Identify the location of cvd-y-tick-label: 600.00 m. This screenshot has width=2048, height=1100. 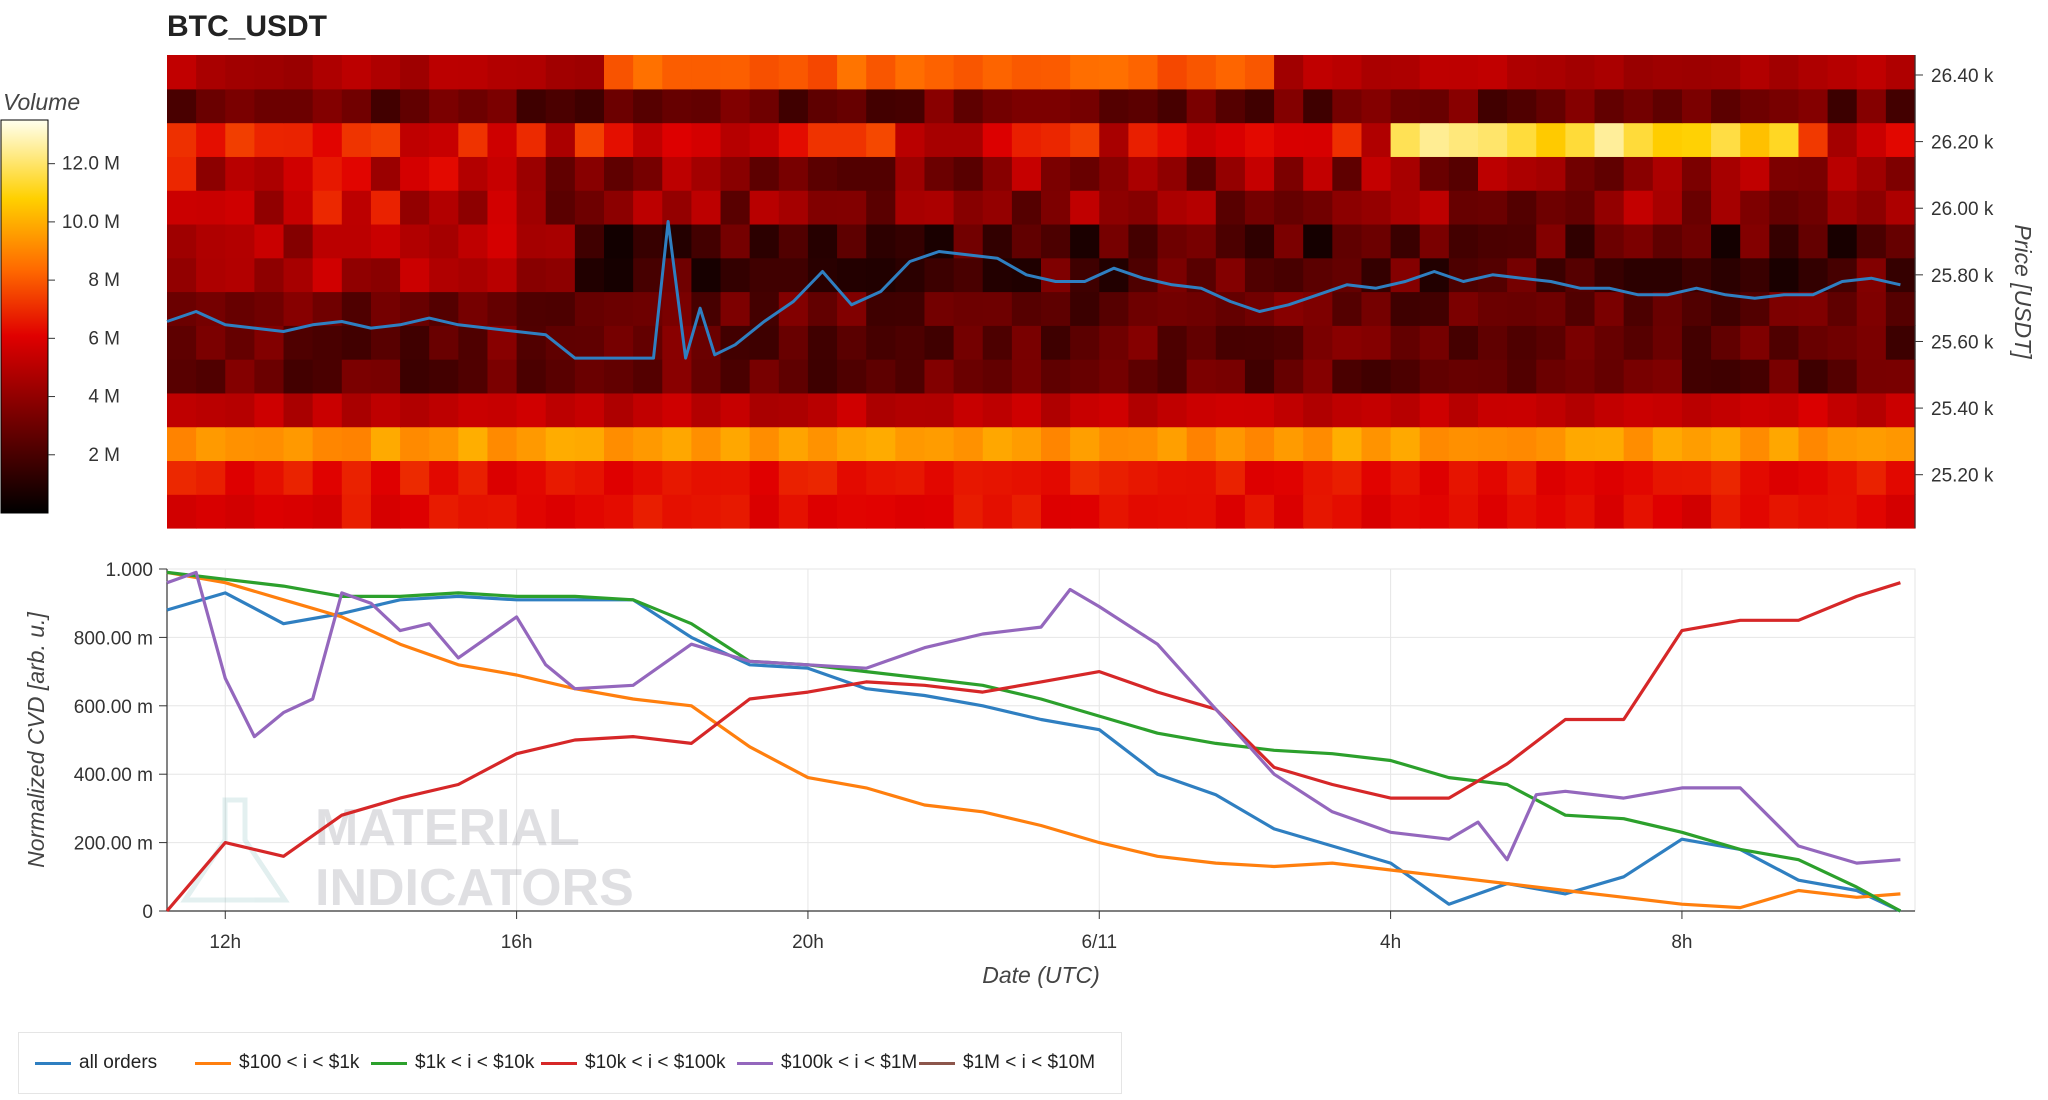
(113, 707).